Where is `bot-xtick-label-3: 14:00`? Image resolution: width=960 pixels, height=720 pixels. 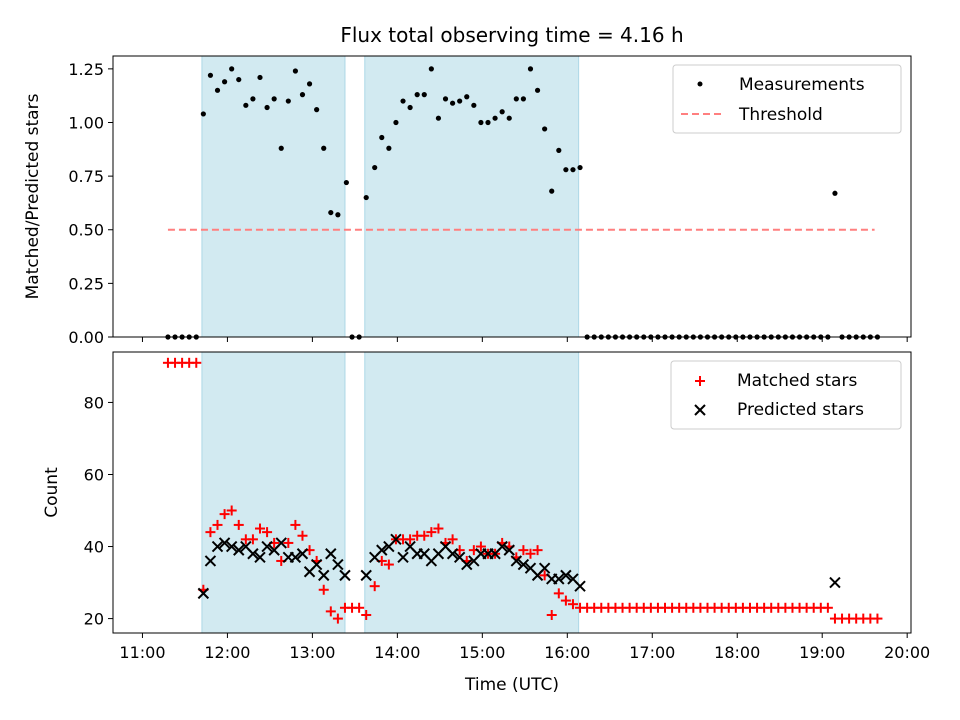
bot-xtick-label-3: 14:00 is located at coordinates (397, 652).